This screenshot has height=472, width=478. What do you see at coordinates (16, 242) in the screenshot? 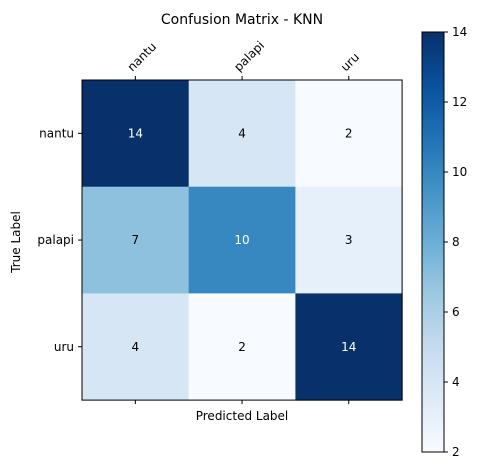
I see `y-axis-label: True Label` at bounding box center [16, 242].